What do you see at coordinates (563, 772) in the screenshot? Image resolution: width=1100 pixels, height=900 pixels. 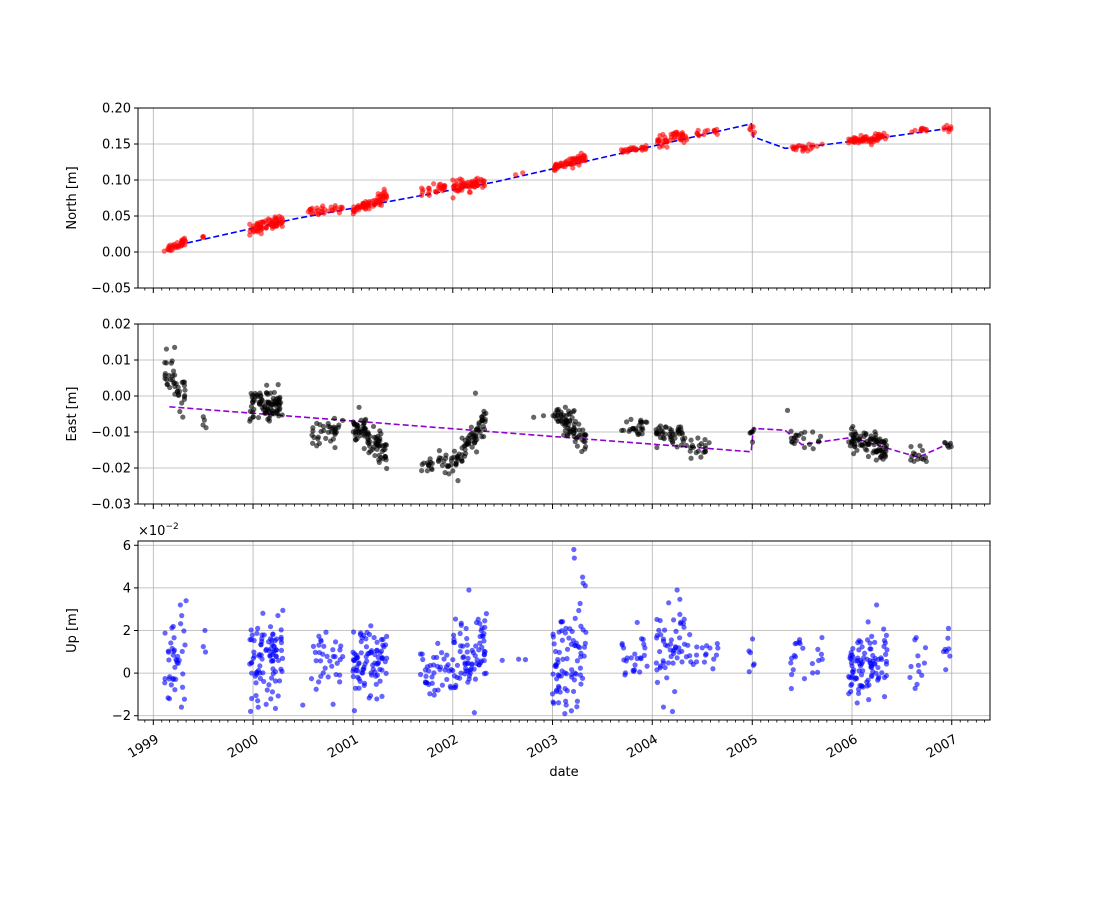 I see `x-axis-label: date` at bounding box center [563, 772].